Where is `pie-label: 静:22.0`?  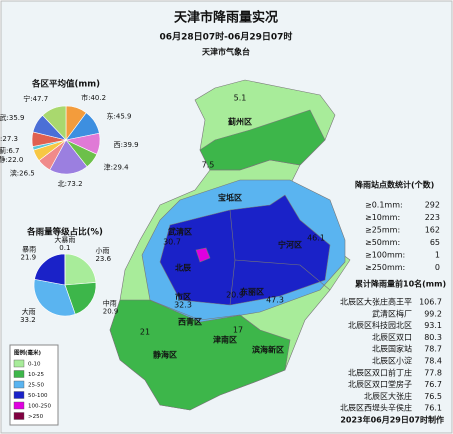 pie-label: 静:22.0 is located at coordinates (11, 159).